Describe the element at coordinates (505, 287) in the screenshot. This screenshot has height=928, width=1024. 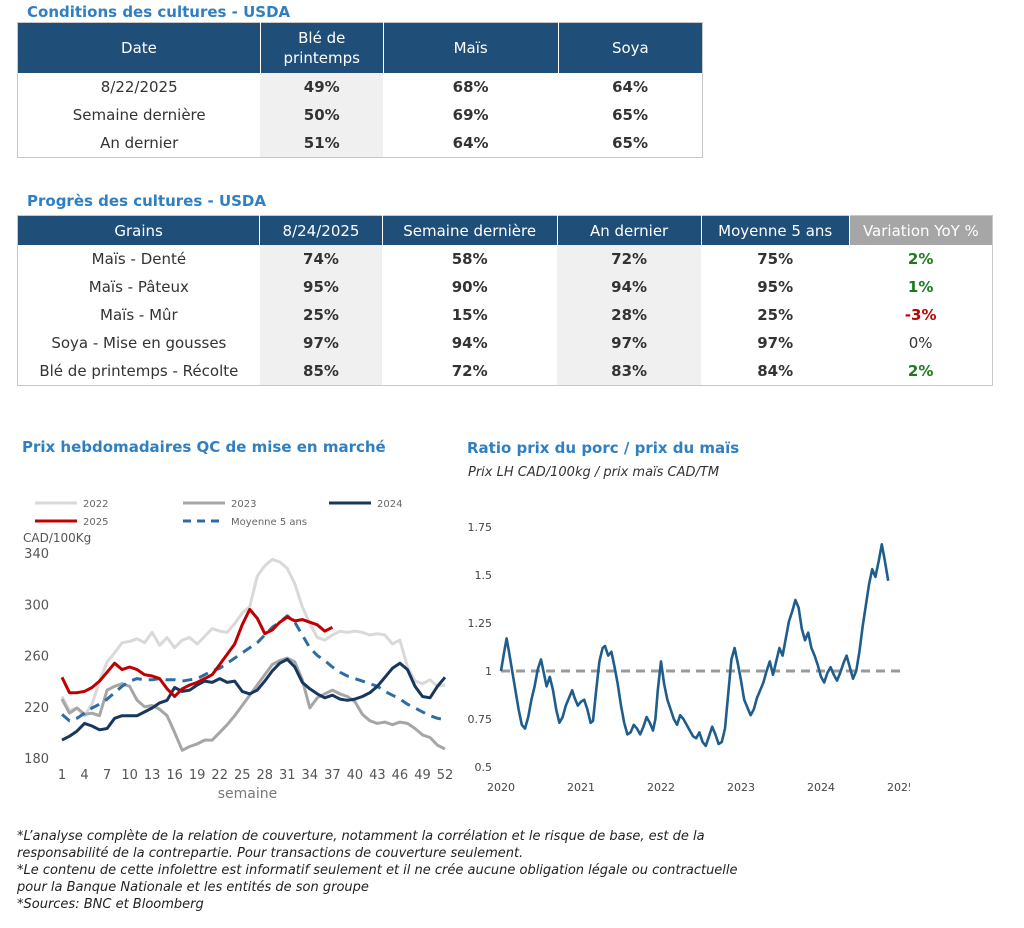
I see `progress-row: Maïs - Pâteux 95% 90% 94% 95% 1%` at that location.